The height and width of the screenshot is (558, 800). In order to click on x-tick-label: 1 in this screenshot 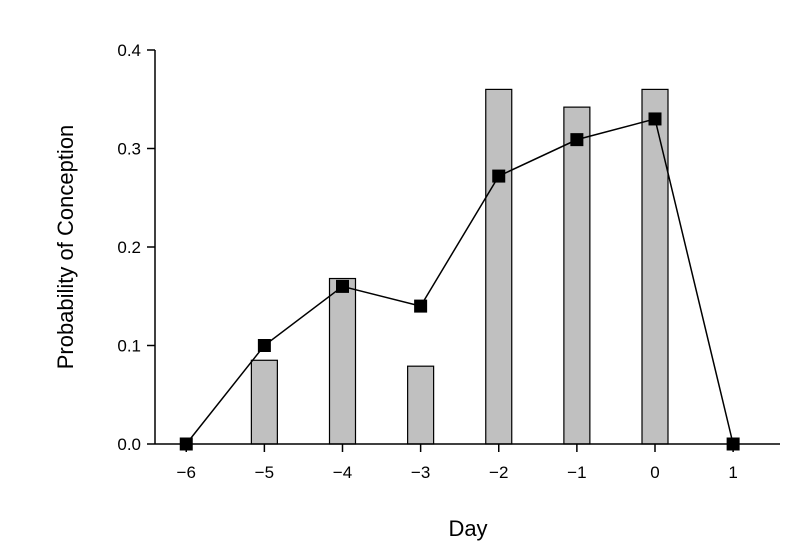, I will do `click(732, 472)`.